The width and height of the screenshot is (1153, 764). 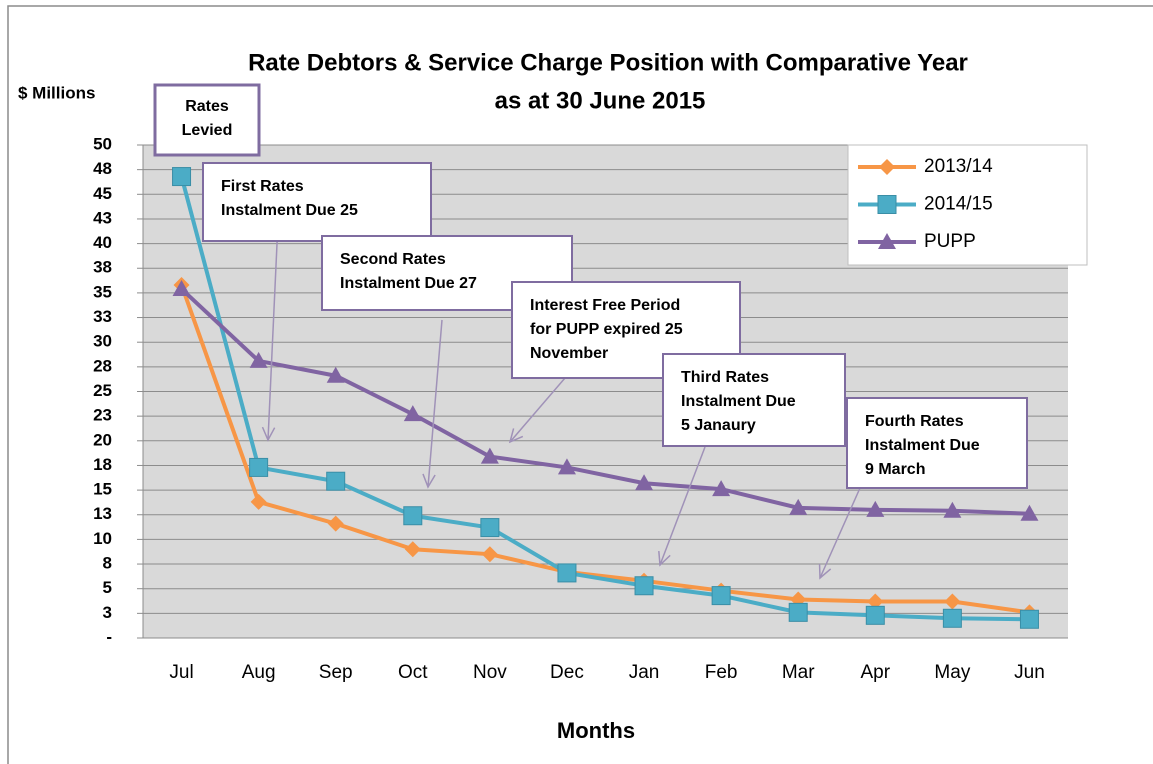 What do you see at coordinates (958, 204) in the screenshot?
I see `legend-label: 2014/15` at bounding box center [958, 204].